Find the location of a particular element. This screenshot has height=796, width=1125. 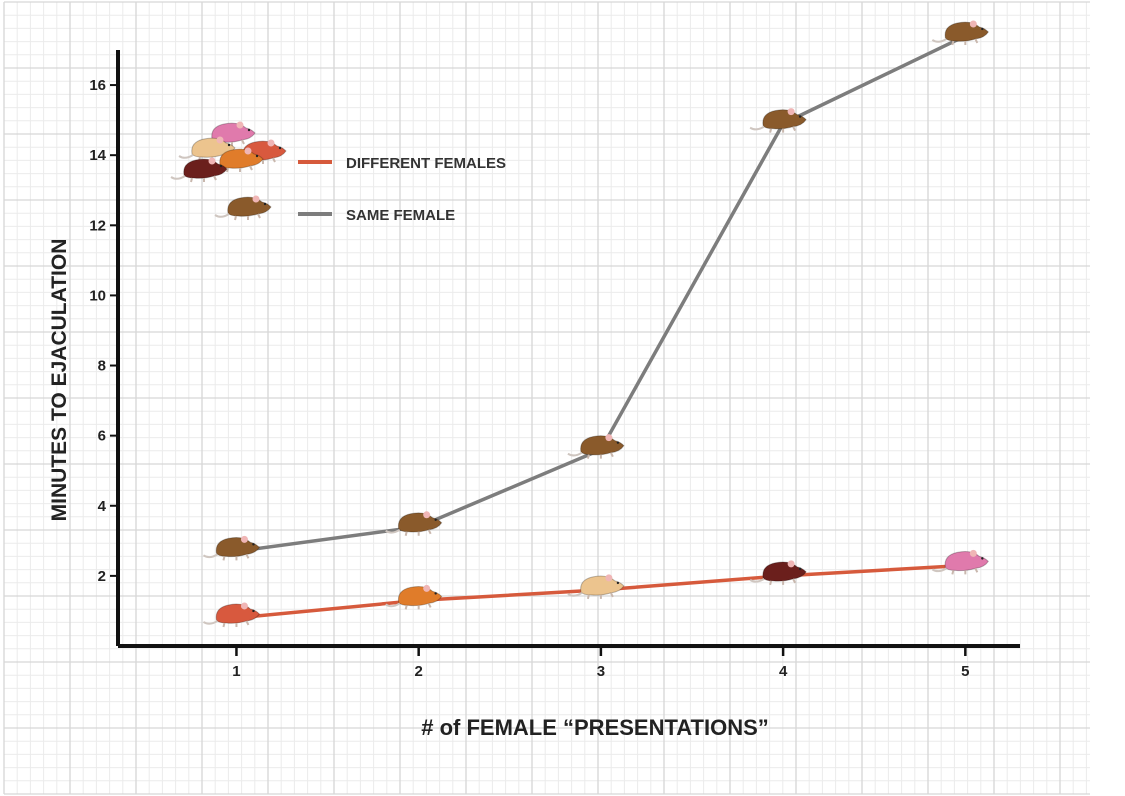

x-tick-label: 3 is located at coordinates (601, 671).